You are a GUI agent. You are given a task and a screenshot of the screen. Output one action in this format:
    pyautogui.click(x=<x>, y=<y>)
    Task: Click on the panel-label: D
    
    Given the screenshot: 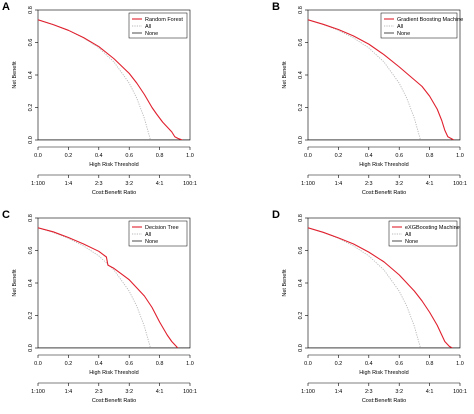 What is the action you would take?
    pyautogui.click(x=276, y=215)
    